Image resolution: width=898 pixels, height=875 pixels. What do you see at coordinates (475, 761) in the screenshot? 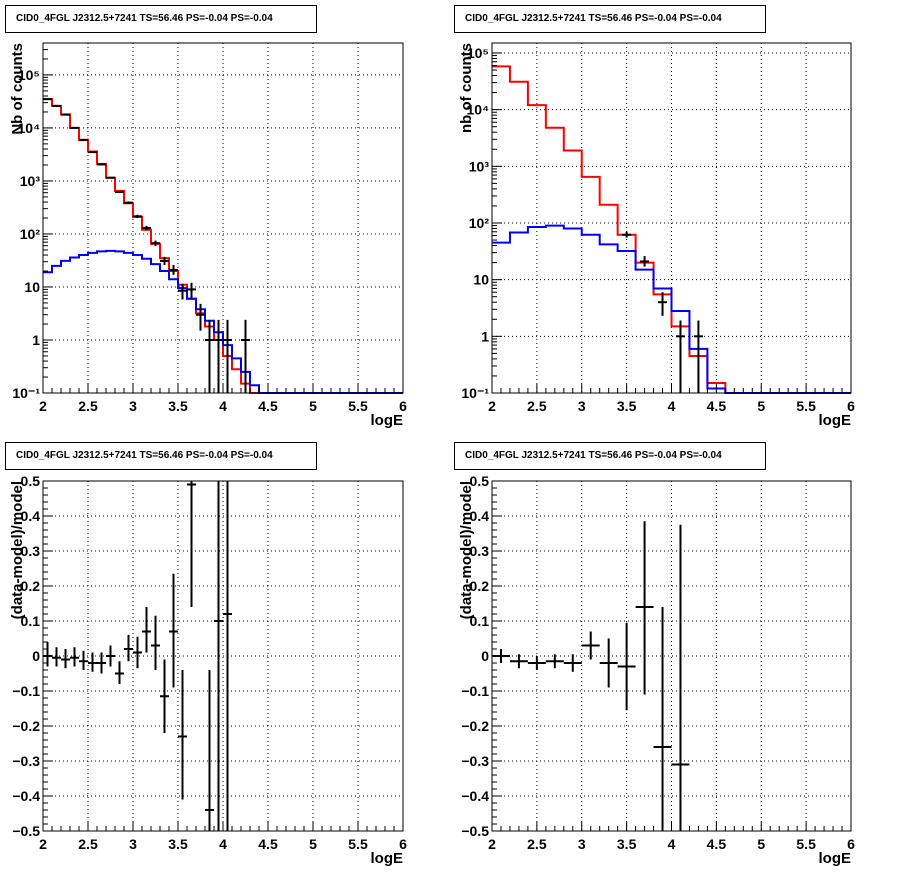
I see `y-tick-label: −0.3` at bounding box center [475, 761].